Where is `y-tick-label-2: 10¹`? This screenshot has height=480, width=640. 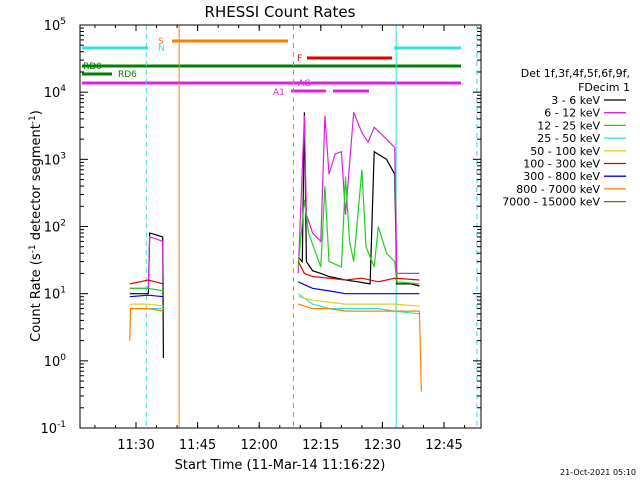 y-tick-label-2: 10¹ is located at coordinates (55, 294).